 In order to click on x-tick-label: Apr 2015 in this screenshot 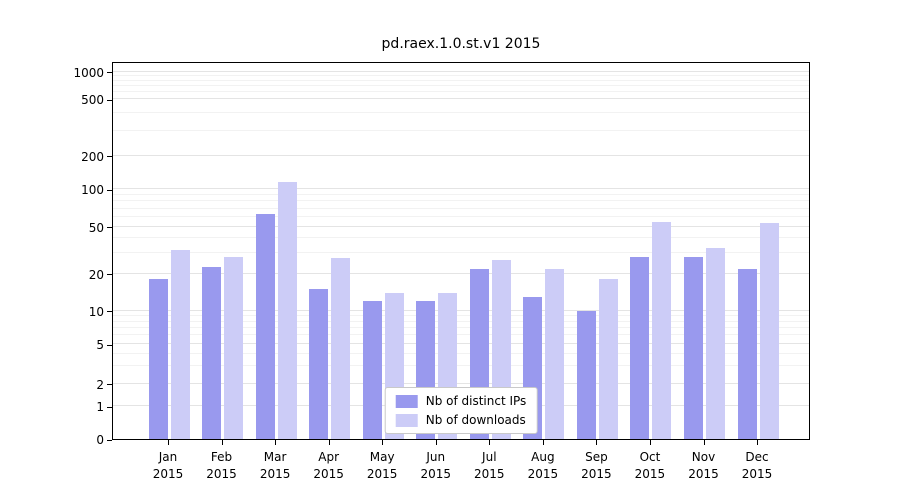, I will do `click(328, 465)`.